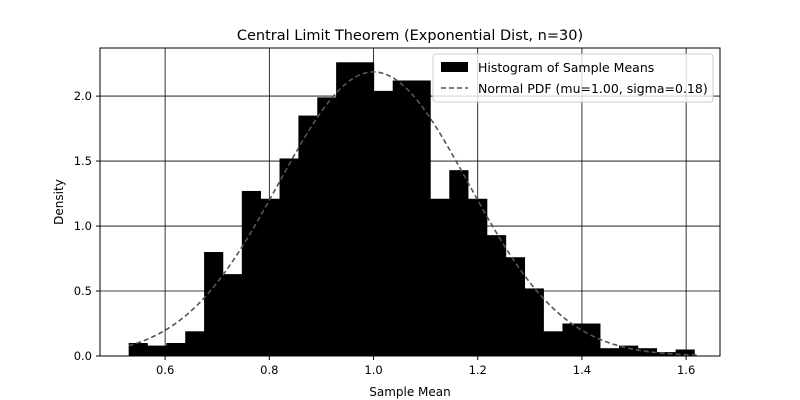 The width and height of the screenshot is (800, 400). I want to click on x-ticks: 0.6 0.8 1.0 1.2 1.4 1.6, so click(425, 366).